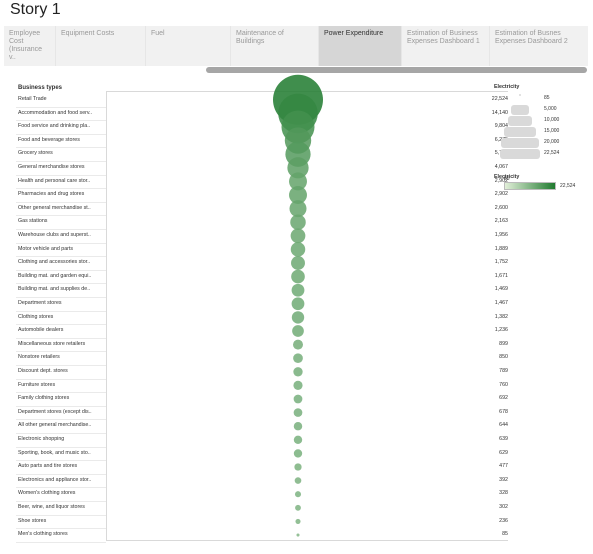 This screenshot has width=593, height=554. What do you see at coordinates (55, 411) in the screenshot?
I see `row-label: Department stores (except dis..` at bounding box center [55, 411].